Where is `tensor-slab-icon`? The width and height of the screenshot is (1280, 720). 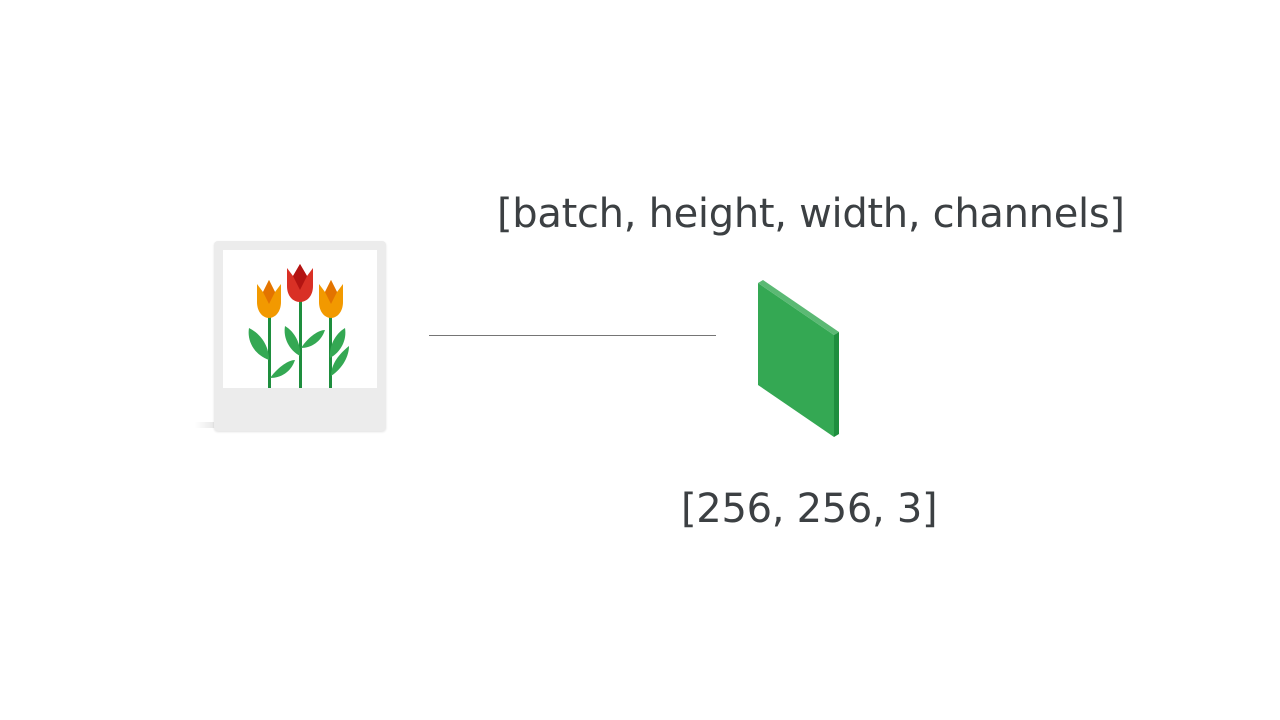
tensor-slab-icon is located at coordinates (797, 360).